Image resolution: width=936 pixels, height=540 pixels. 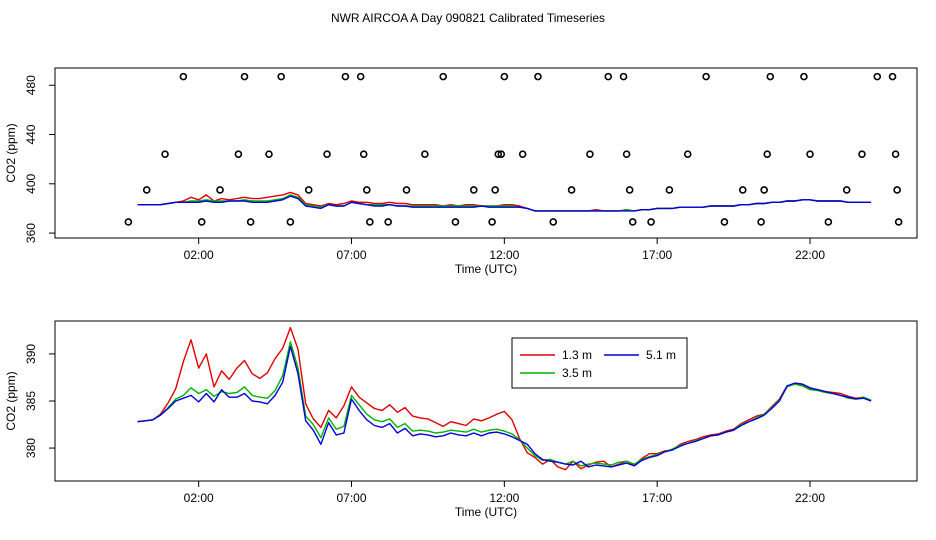 What do you see at coordinates (31, 354) in the screenshot?
I see `y-tick-label: 390` at bounding box center [31, 354].